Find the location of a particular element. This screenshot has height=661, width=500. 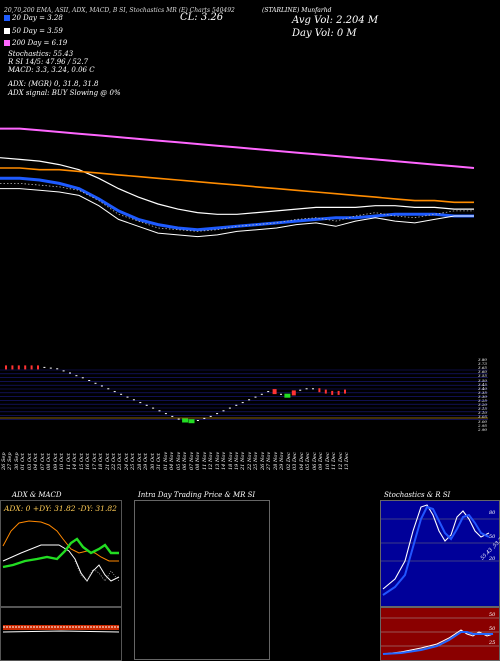

price-line is located at coordinates (237, 213).